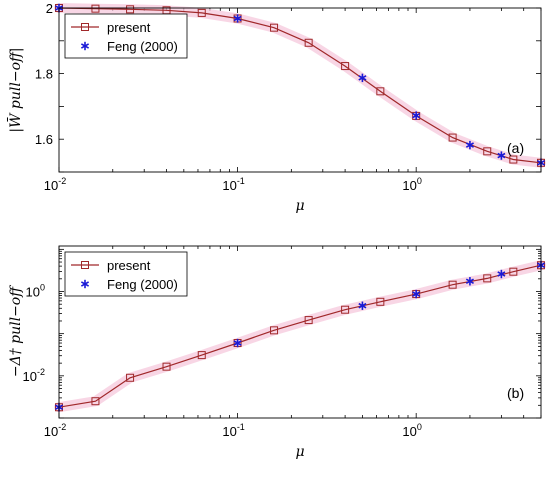  I want to click on y-tick-label: 2, so click(49, 8).